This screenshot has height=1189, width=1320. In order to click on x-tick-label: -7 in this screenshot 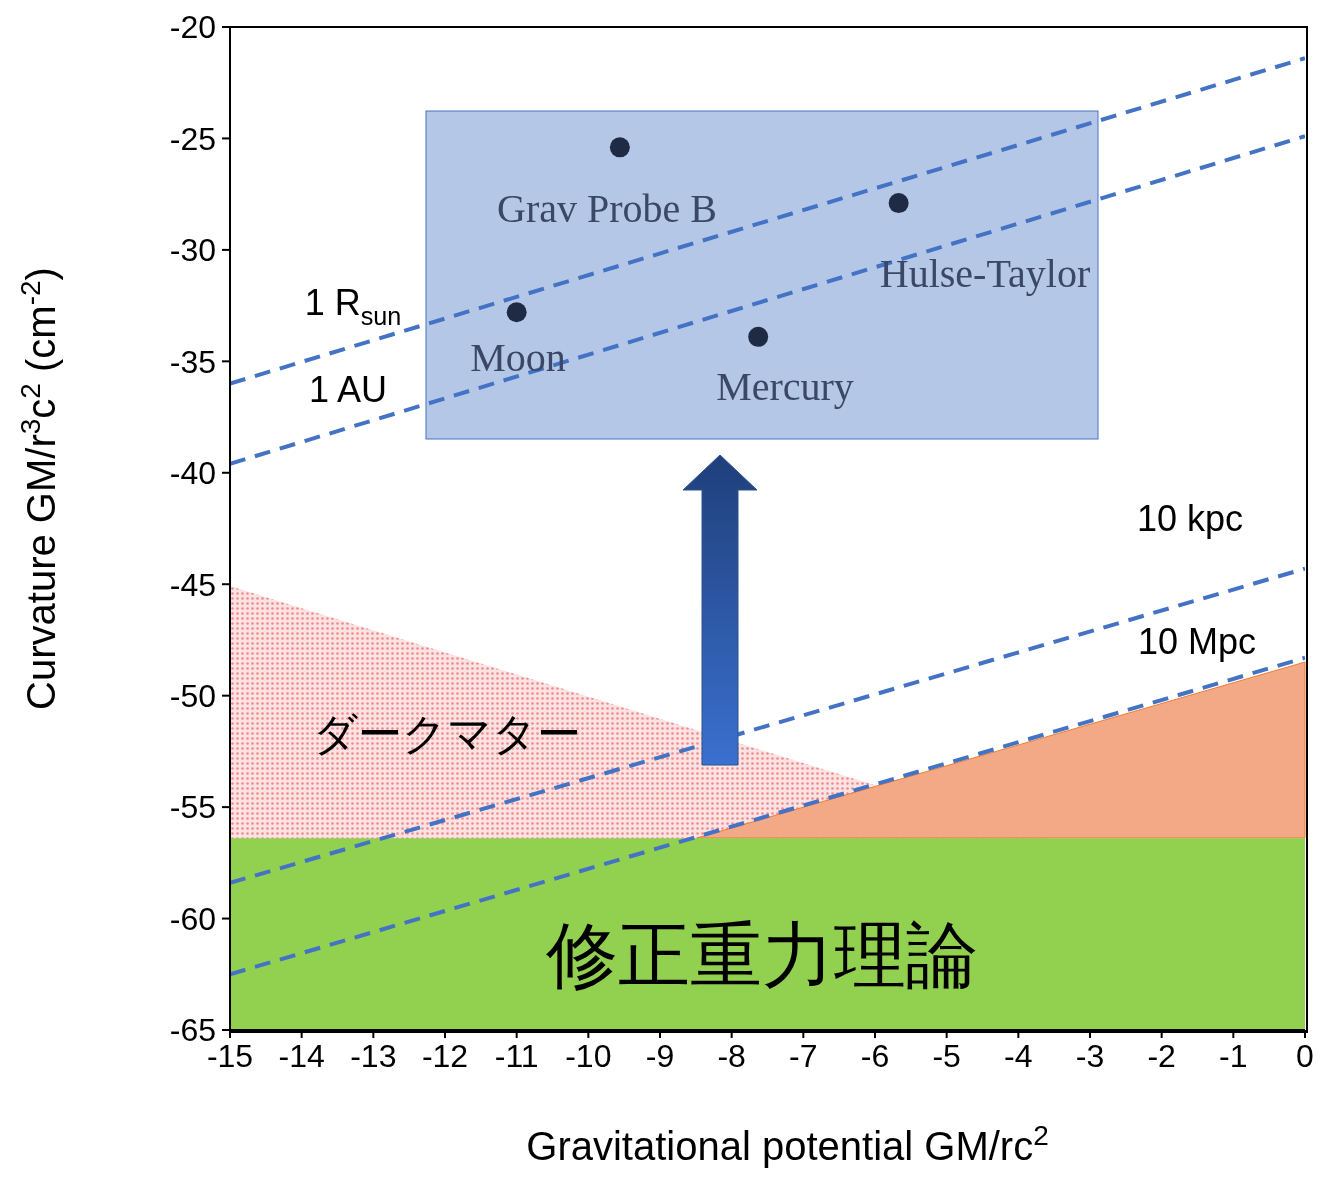, I will do `click(803, 1055)`.